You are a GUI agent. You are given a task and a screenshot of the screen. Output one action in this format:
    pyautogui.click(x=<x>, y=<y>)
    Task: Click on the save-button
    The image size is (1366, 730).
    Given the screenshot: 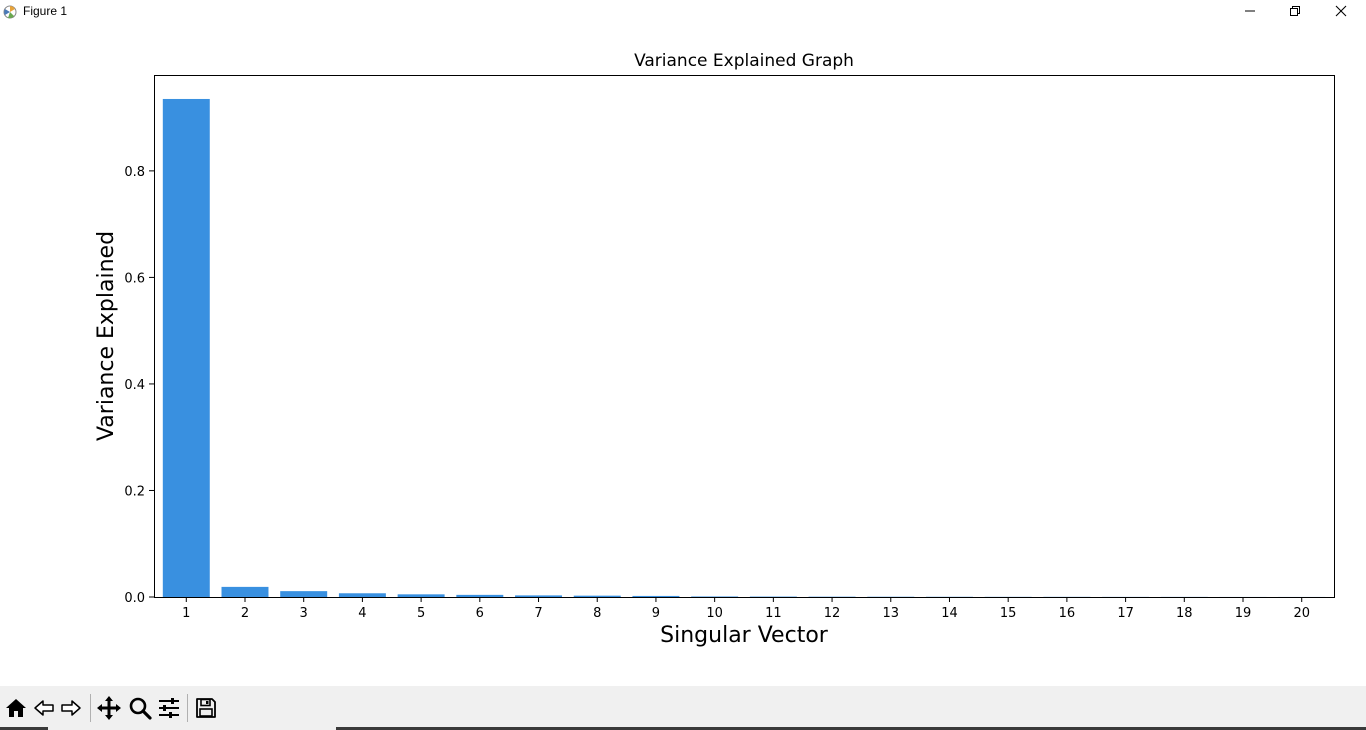 What is the action you would take?
    pyautogui.click(x=206, y=708)
    